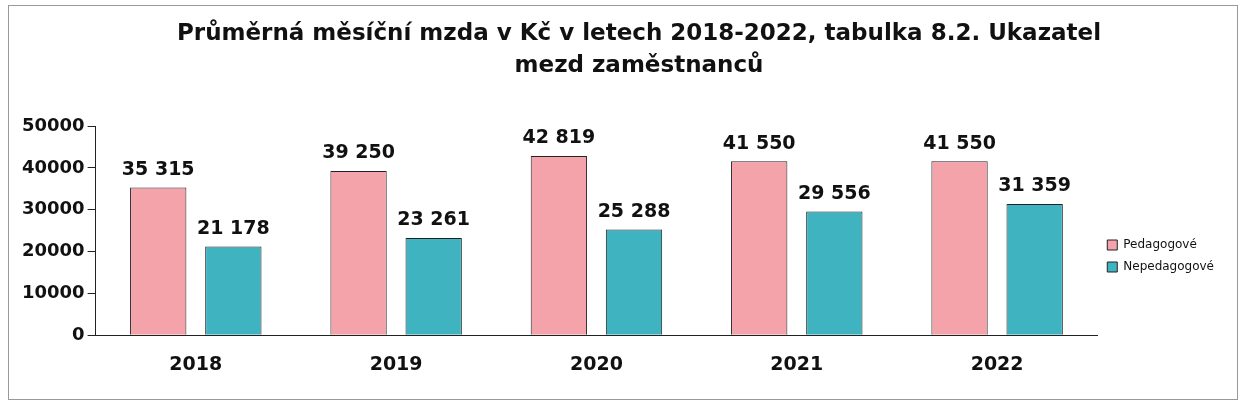 The height and width of the screenshot is (405, 1252). I want to click on x-tick-label: 2021, so click(797, 362).